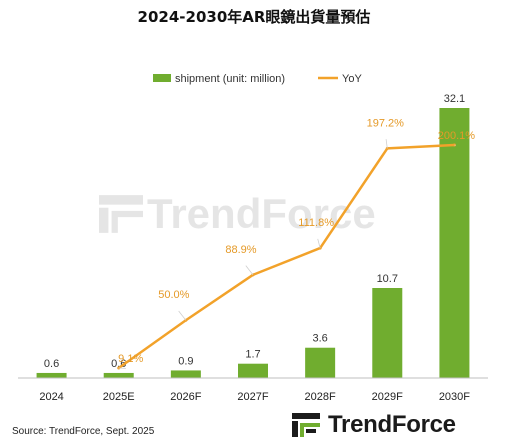  What do you see at coordinates (121, 214) in the screenshot?
I see `watermark-logo-icon` at bounding box center [121, 214].